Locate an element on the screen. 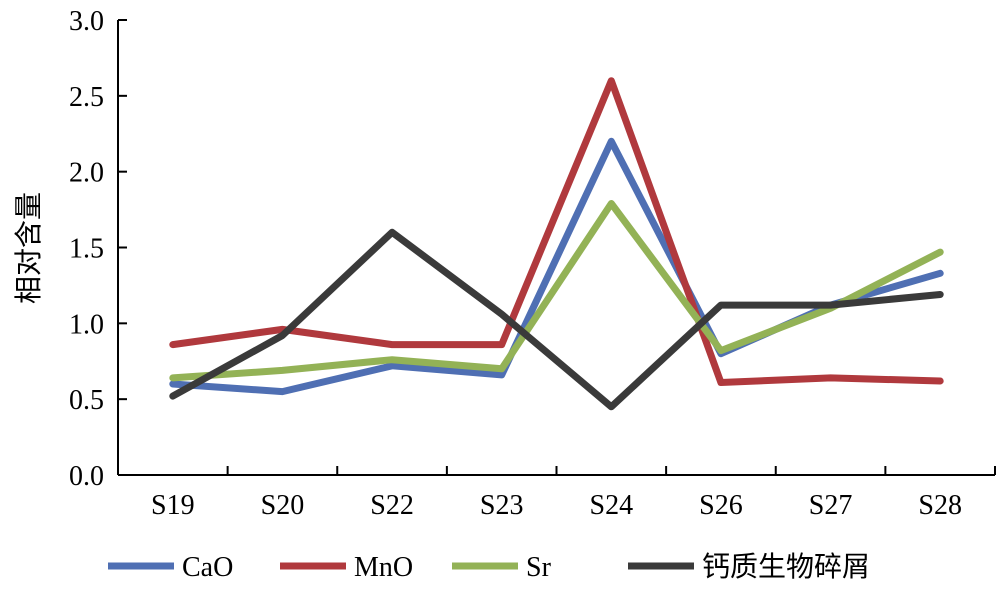 The height and width of the screenshot is (591, 1000). x-tick-label: S28 is located at coordinates (940, 505).